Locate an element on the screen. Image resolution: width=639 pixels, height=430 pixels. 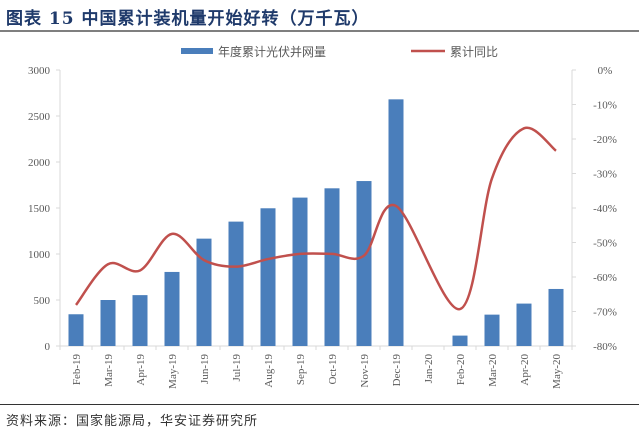
title-divider is located at coordinates (319, 31).